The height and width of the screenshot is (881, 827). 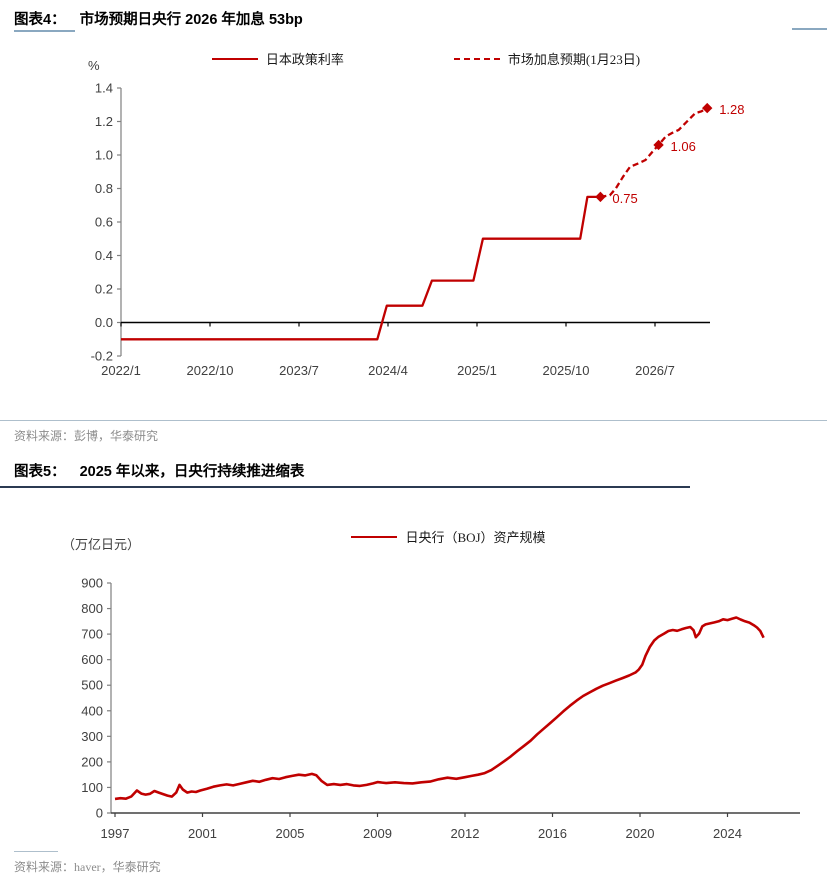 What do you see at coordinates (290, 833) in the screenshot?
I see `x-tick-label: 2005` at bounding box center [290, 833].